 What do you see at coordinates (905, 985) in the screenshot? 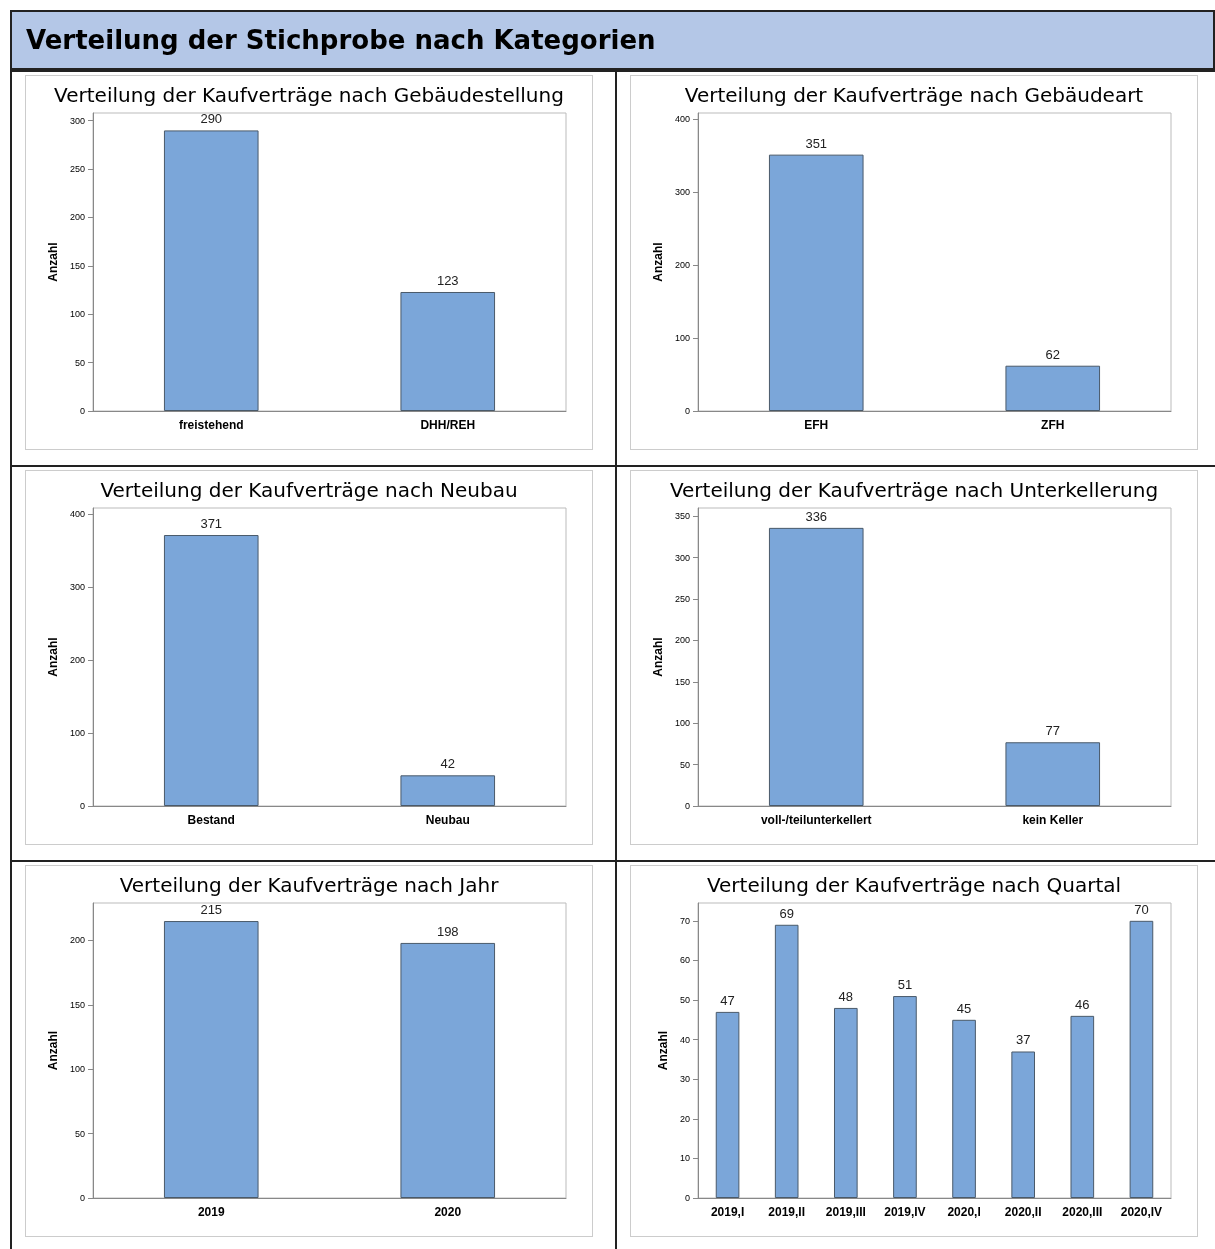
I see `data-label: 51` at bounding box center [905, 985].